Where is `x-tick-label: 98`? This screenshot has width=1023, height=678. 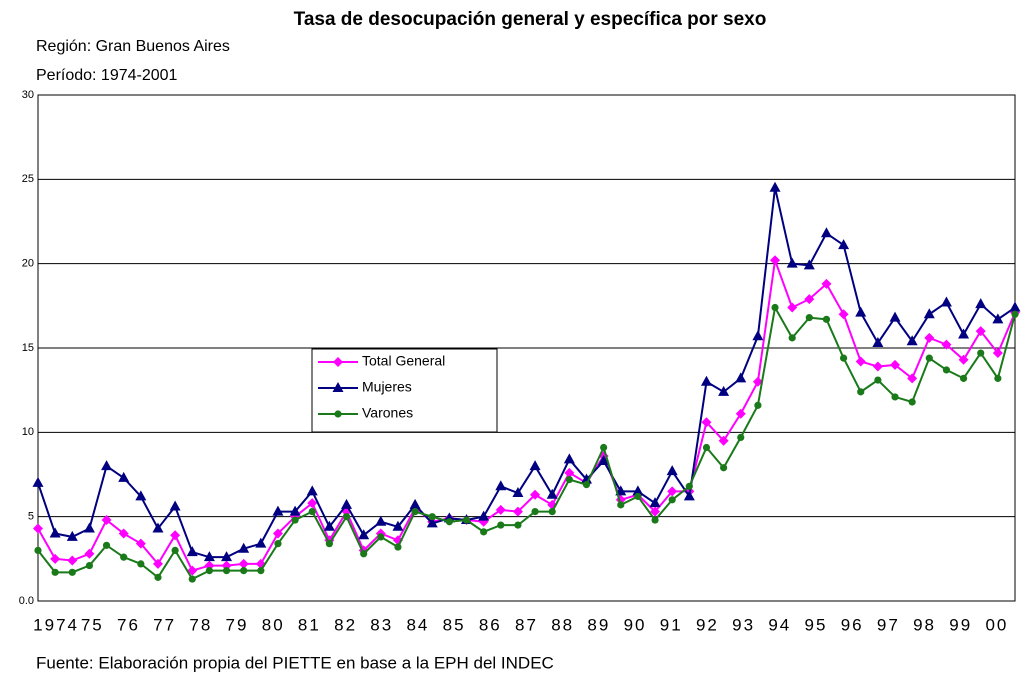
x-tick-label: 98 is located at coordinates (924, 624).